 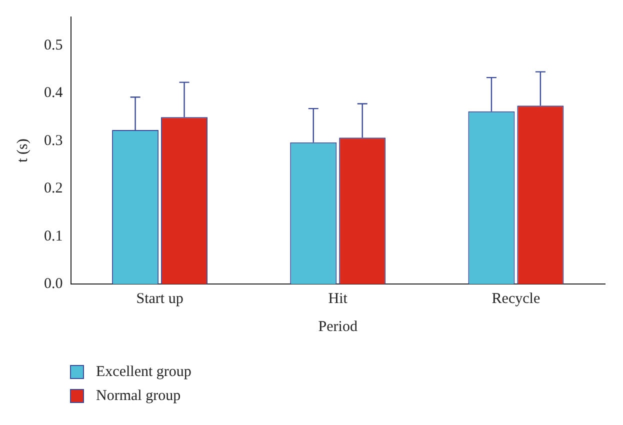 What do you see at coordinates (53, 284) in the screenshot?
I see `y-tick-label: 0.0` at bounding box center [53, 284].